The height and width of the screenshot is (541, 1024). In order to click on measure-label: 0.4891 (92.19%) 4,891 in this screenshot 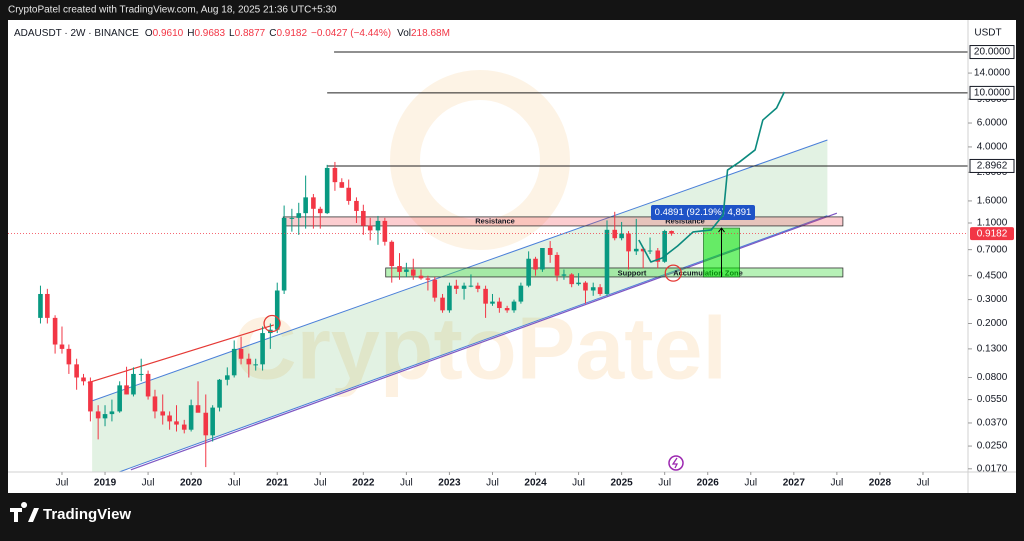, I will do `click(703, 212)`.